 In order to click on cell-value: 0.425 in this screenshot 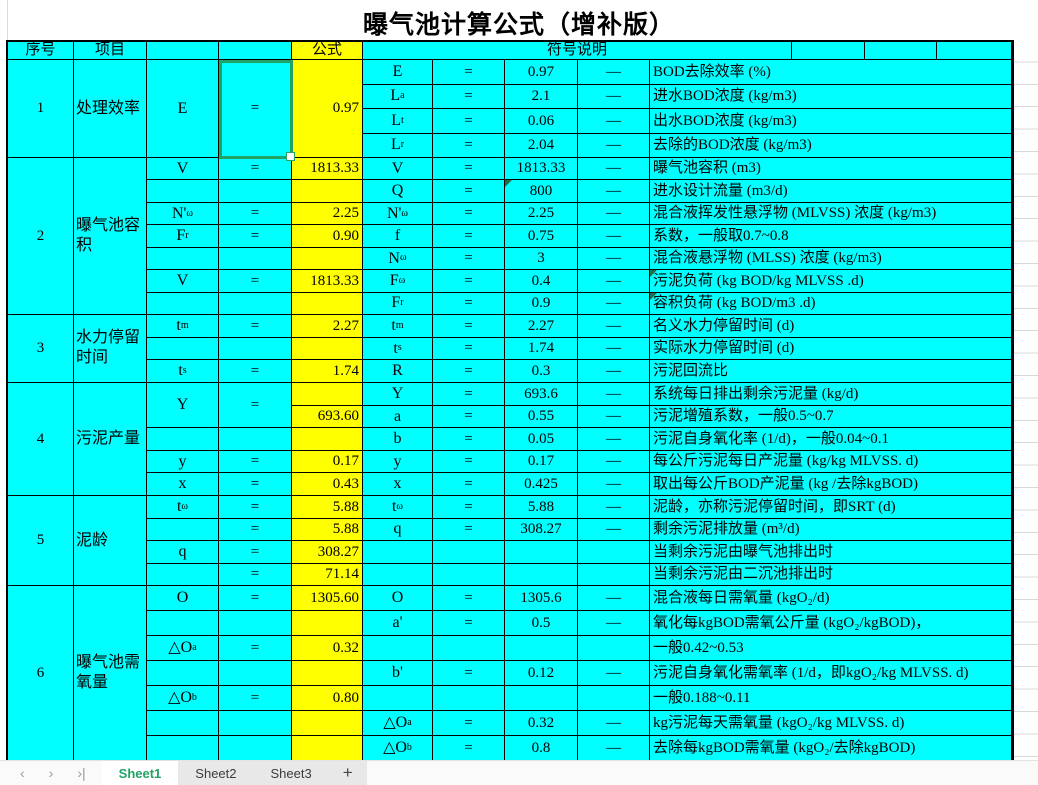, I will do `click(541, 484)`.